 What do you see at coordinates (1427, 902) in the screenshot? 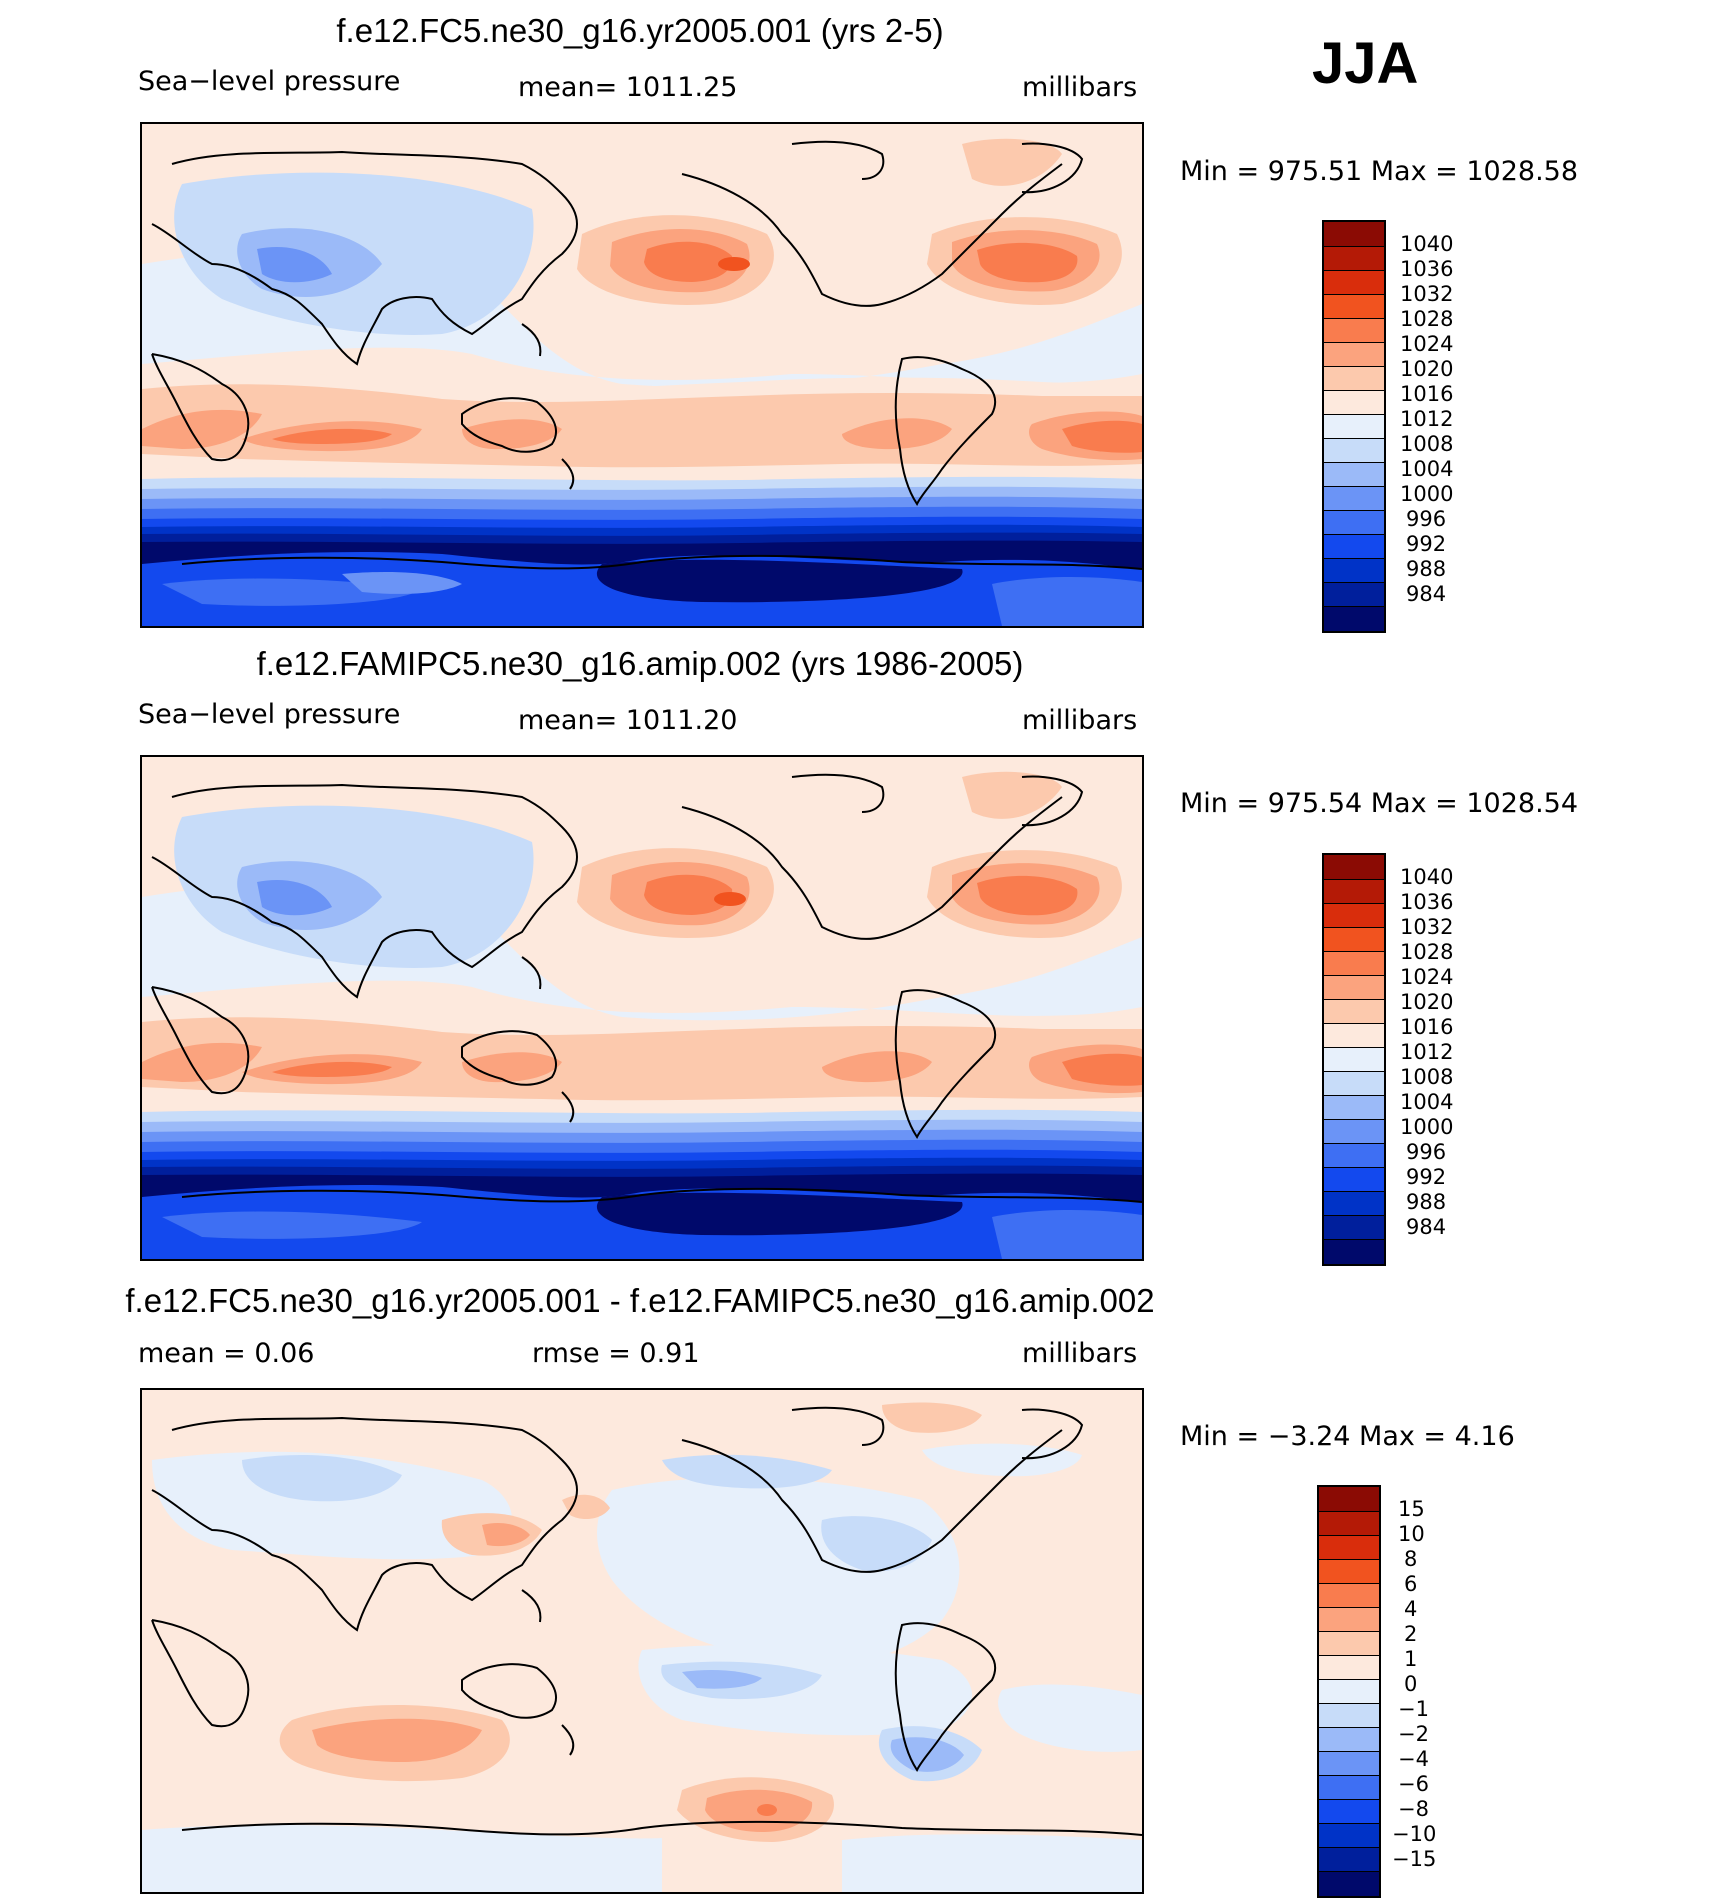
I see `colorbar-2-tick: 1036` at bounding box center [1427, 902].